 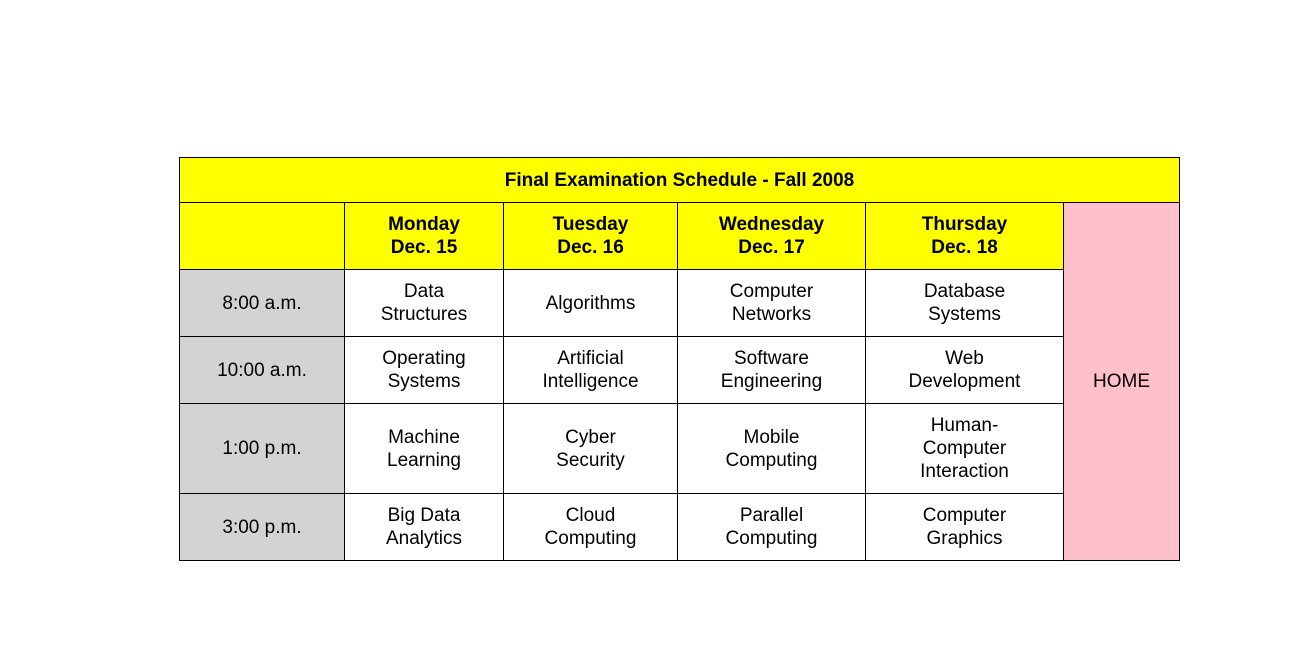 What do you see at coordinates (590, 236) in the screenshot?
I see `day-header-tuesday: Tuesday Dec. 16` at bounding box center [590, 236].